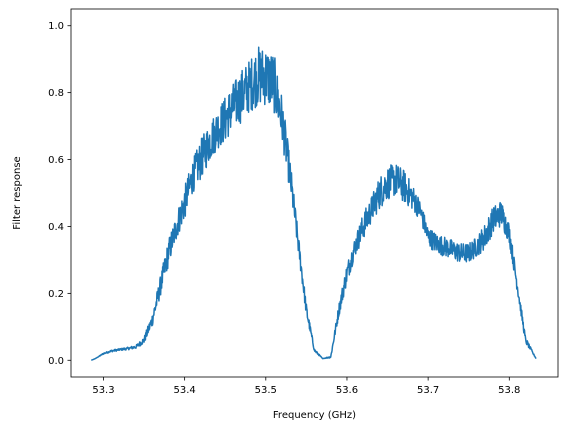 This screenshot has height=432, width=567. What do you see at coordinates (306, 386) in the screenshot?
I see `x-axis-ticks: 53.3 53.4 53.5 53.6 53.7 53.8` at bounding box center [306, 386].